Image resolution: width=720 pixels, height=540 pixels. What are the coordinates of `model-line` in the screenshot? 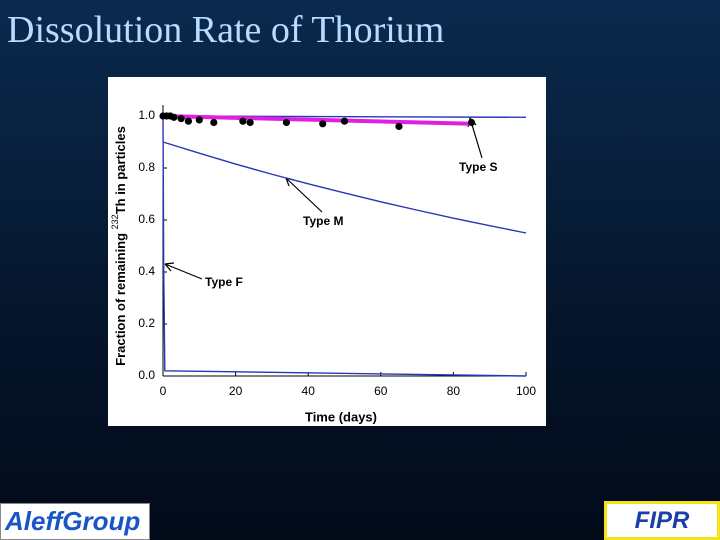 It's located at (344, 187).